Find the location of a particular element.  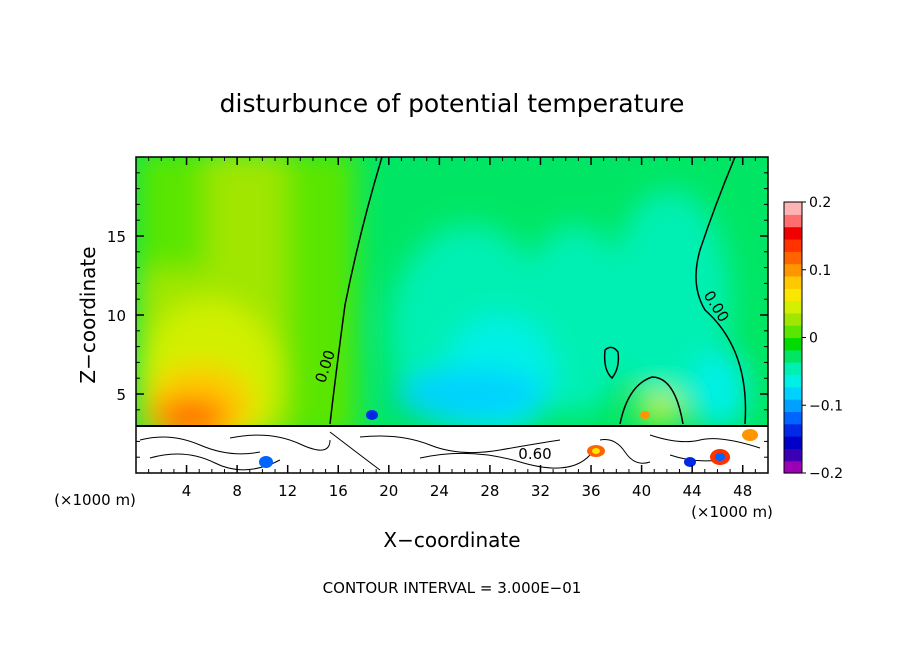

chart-title: disturbunce of potential temperature is located at coordinates (452, 103).